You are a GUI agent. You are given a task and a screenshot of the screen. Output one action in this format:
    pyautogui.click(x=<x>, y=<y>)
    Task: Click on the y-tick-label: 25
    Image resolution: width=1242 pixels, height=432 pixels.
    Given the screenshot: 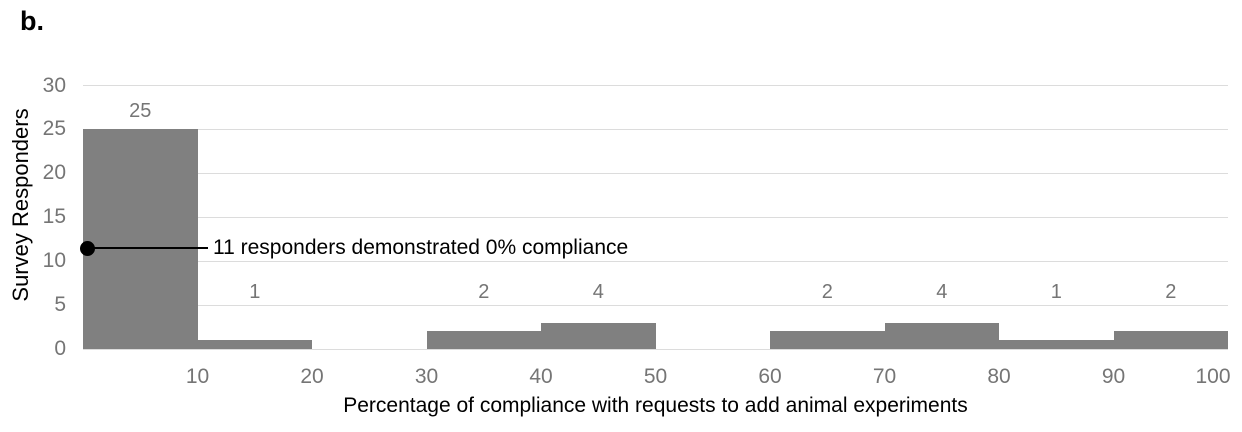 What is the action you would take?
    pyautogui.click(x=54, y=129)
    